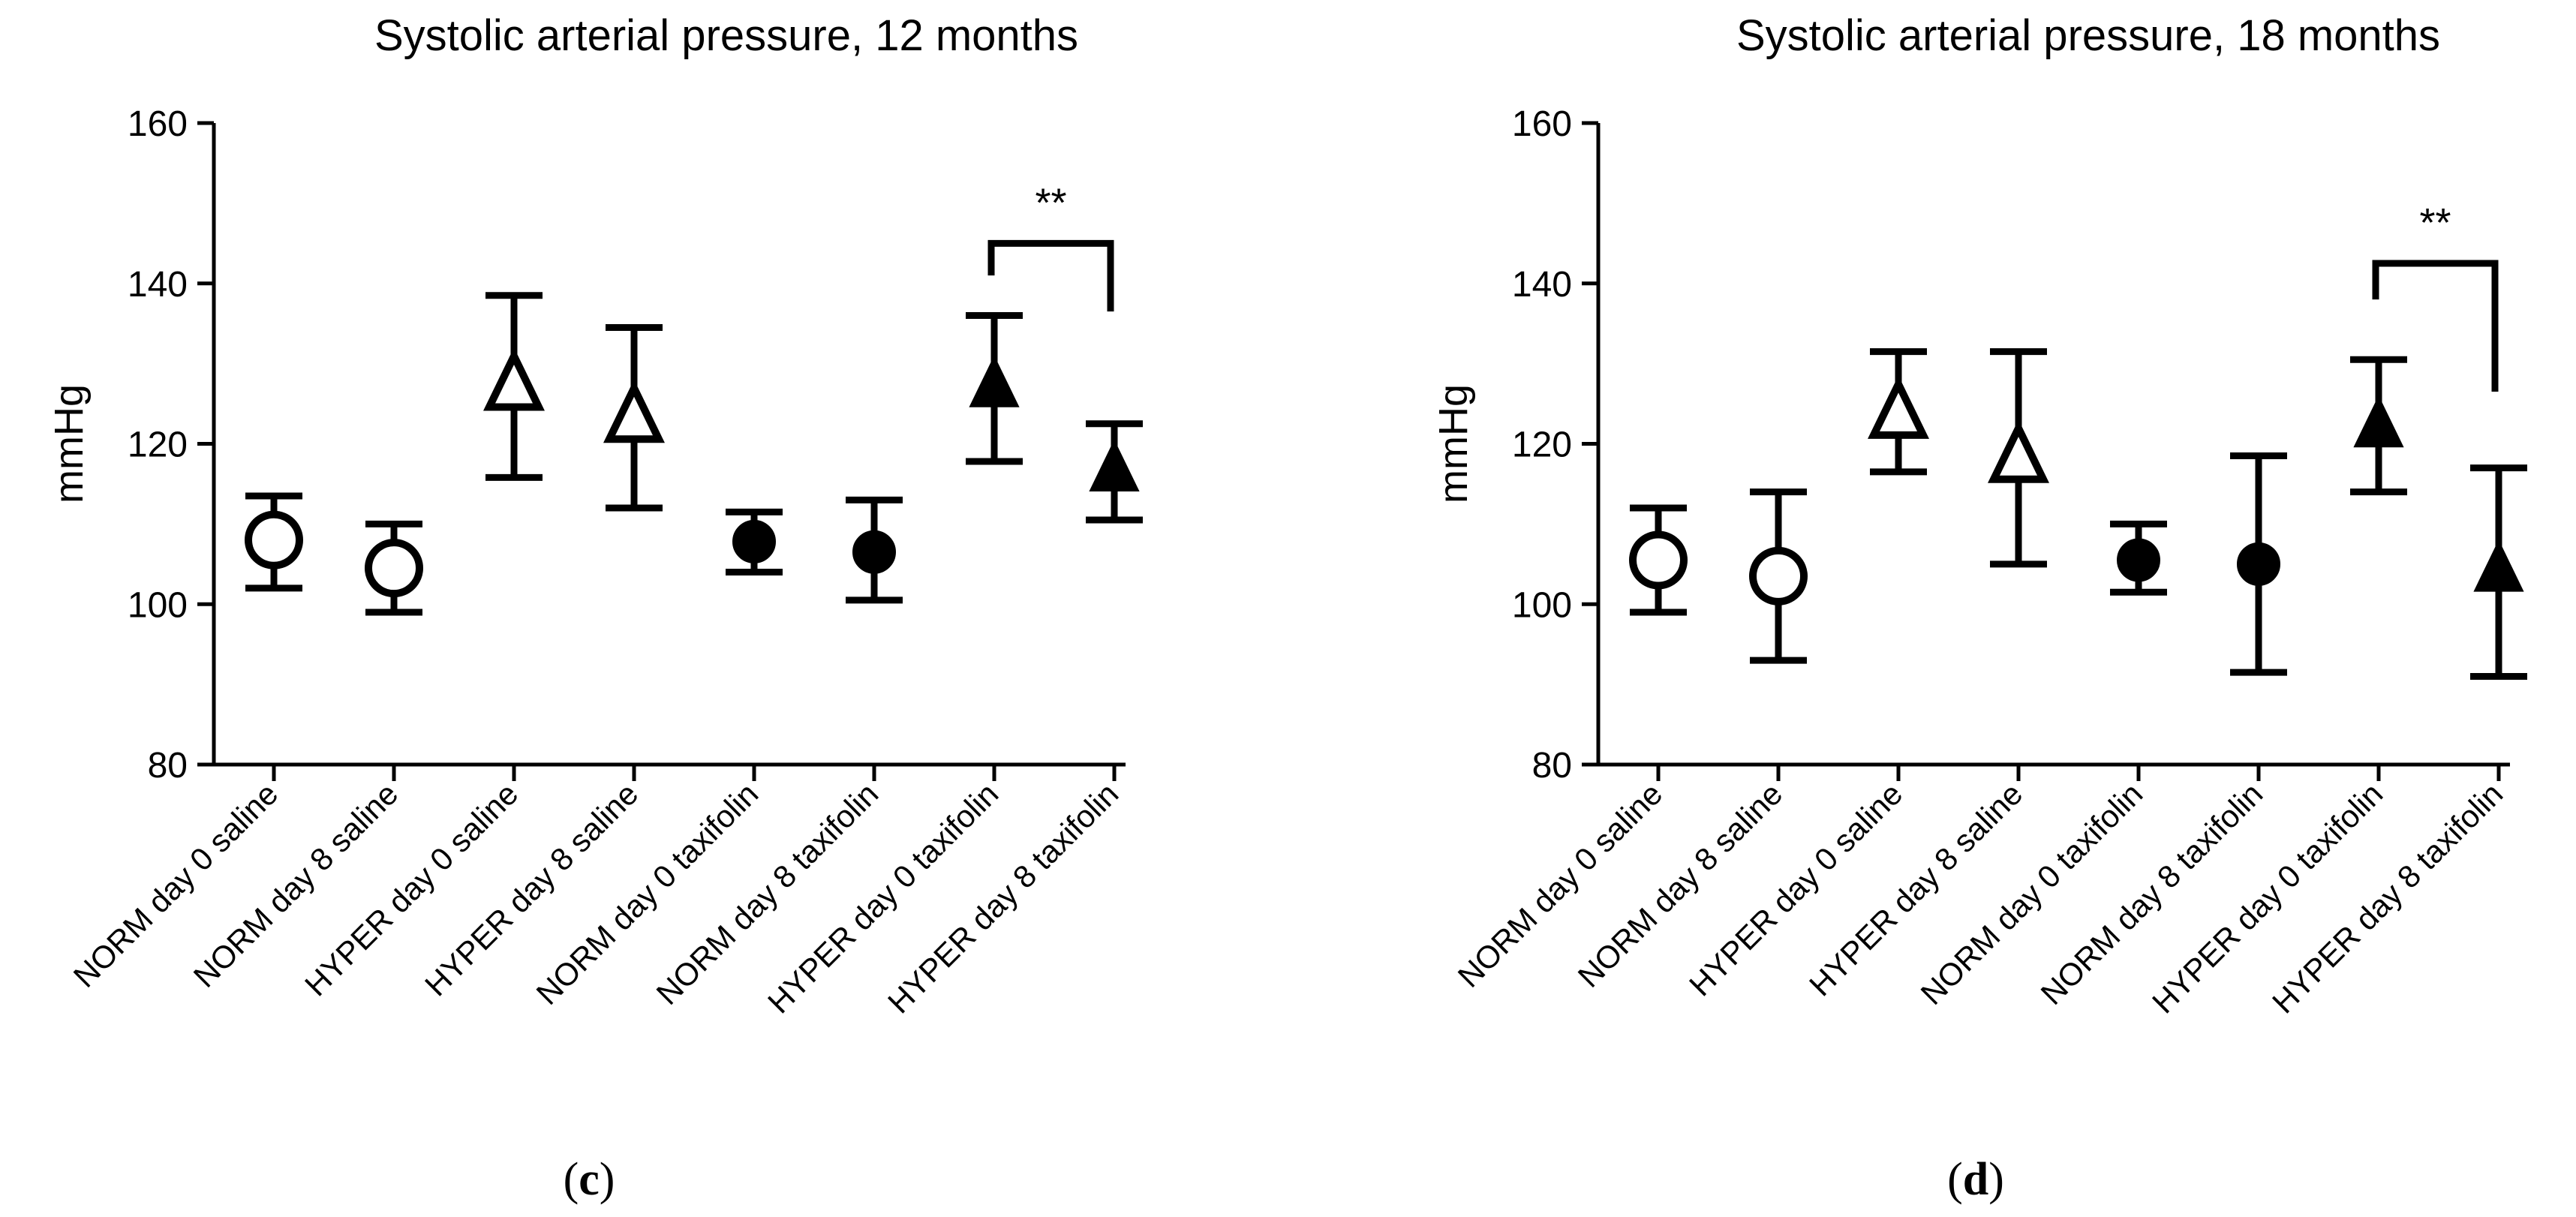  I want to click on panel-label: (d), so click(1975, 1179).